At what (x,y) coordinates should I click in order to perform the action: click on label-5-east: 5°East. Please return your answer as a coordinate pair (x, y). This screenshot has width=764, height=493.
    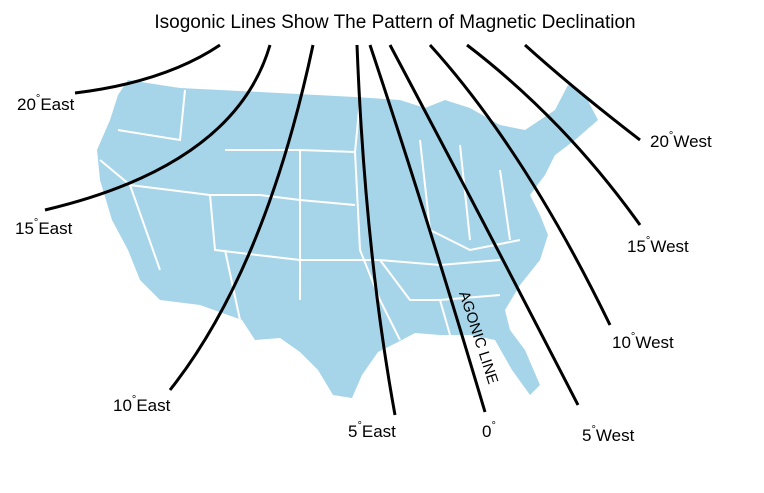
    Looking at the image, I should click on (372, 430).